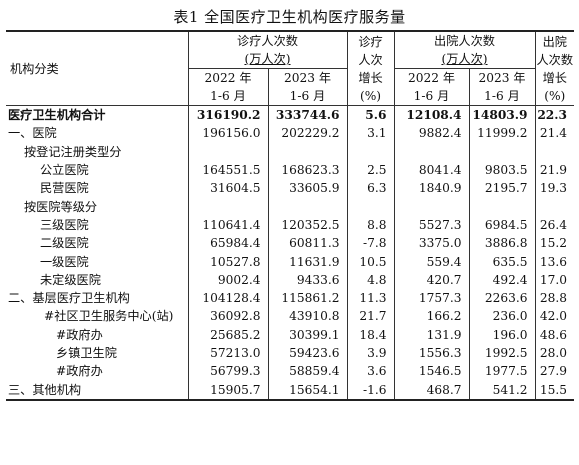  What do you see at coordinates (307, 390) in the screenshot?
I see `cell-v23: 15654.1` at bounding box center [307, 390].